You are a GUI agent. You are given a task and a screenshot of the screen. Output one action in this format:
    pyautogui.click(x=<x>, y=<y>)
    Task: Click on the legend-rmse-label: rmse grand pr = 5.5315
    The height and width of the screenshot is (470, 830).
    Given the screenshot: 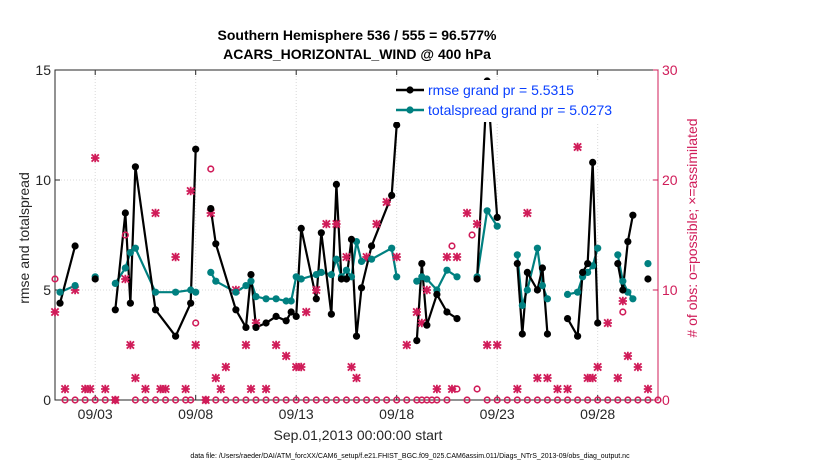 What is the action you would take?
    pyautogui.click(x=501, y=90)
    